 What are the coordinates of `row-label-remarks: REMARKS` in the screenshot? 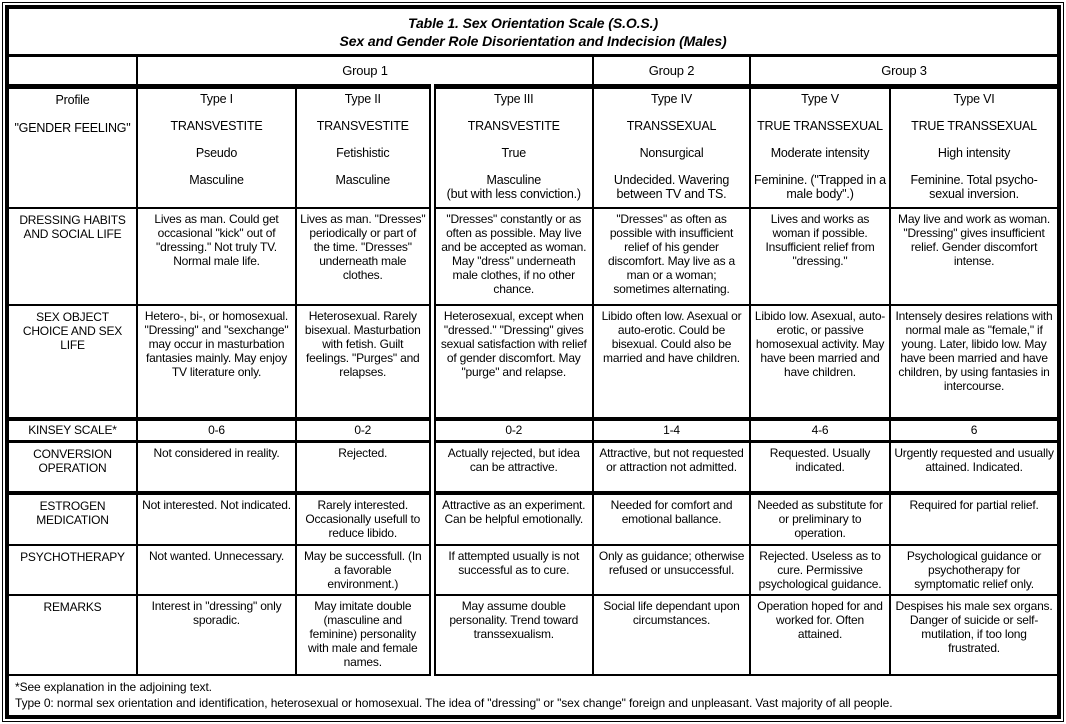 It's located at (72, 635).